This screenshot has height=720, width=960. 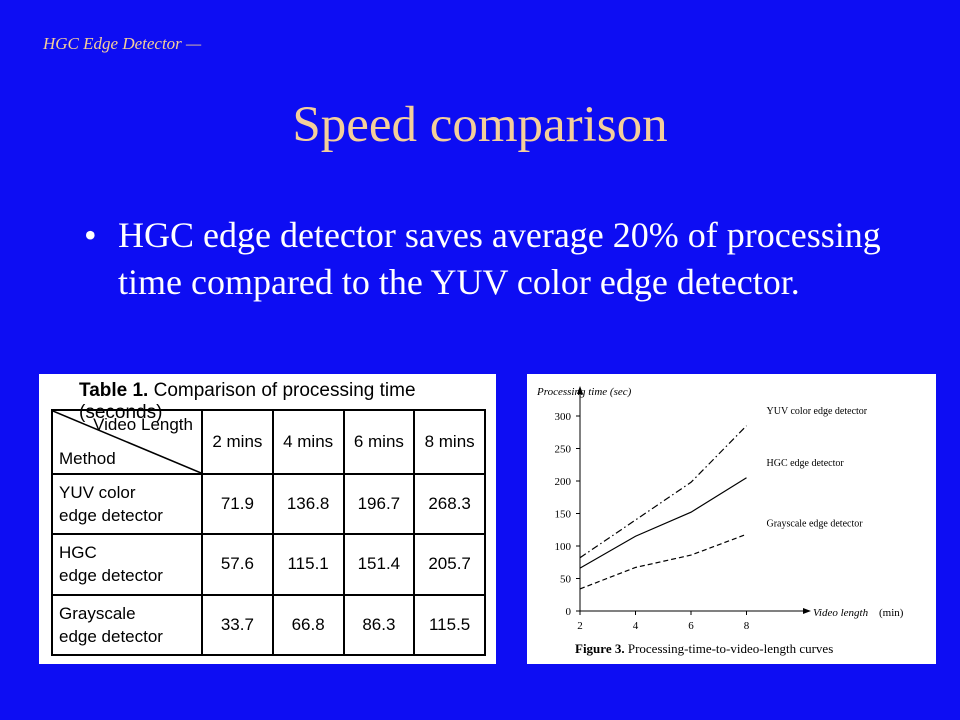 What do you see at coordinates (636, 626) in the screenshot?
I see `x-tick-label: 4` at bounding box center [636, 626].